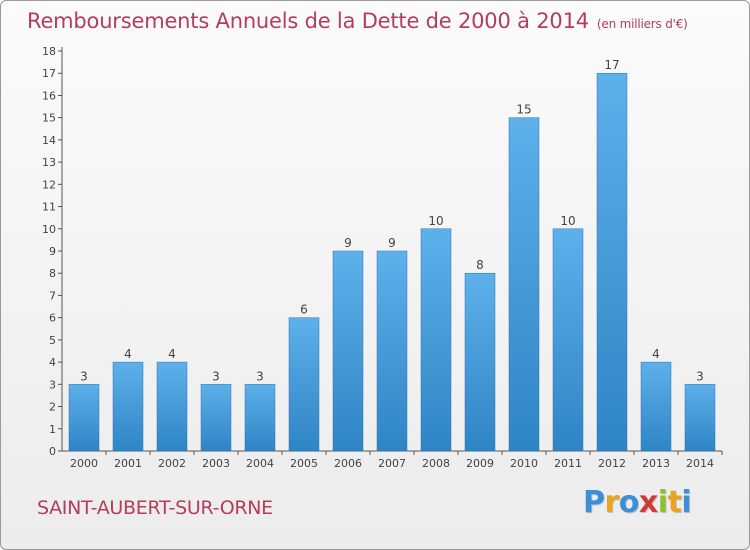  I want to click on x-tick-label: 2014, so click(700, 463).